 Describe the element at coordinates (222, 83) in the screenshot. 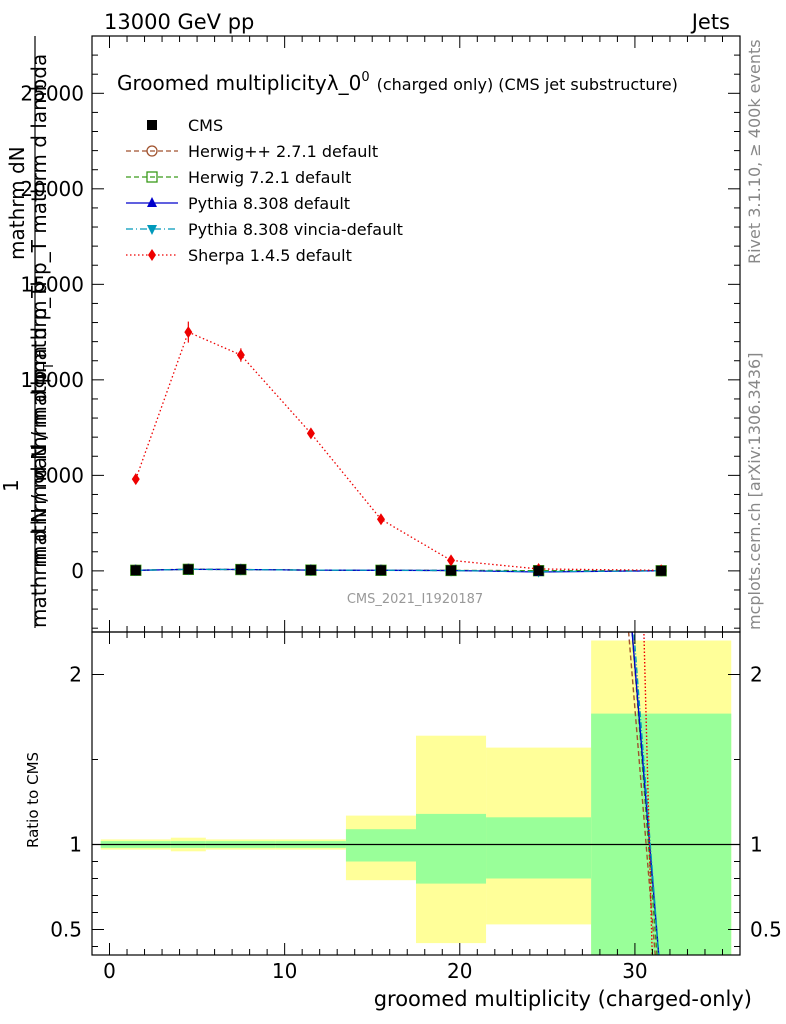

I see `title-main-text: Groomed multiplicity` at that location.